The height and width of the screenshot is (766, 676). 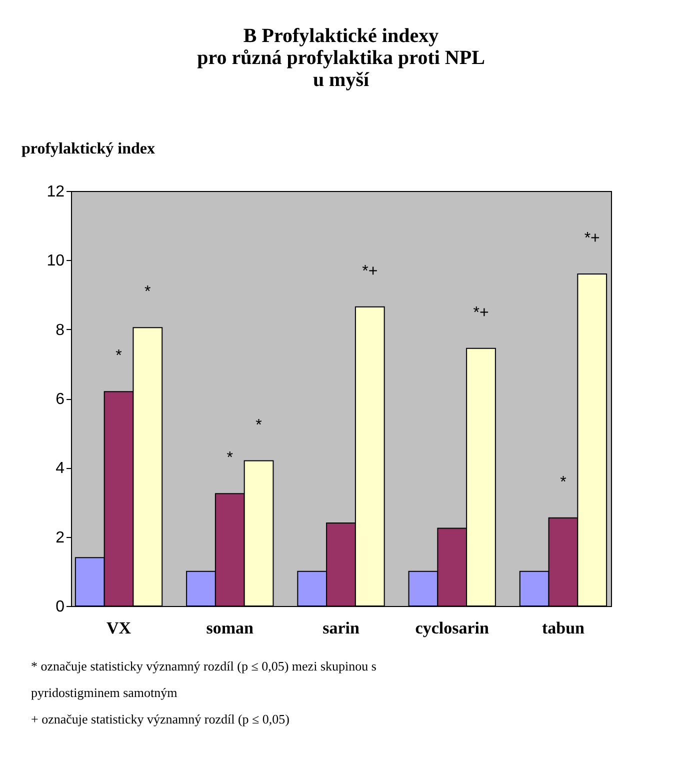 What do you see at coordinates (564, 628) in the screenshot?
I see `x-tick-label: tabun` at bounding box center [564, 628].